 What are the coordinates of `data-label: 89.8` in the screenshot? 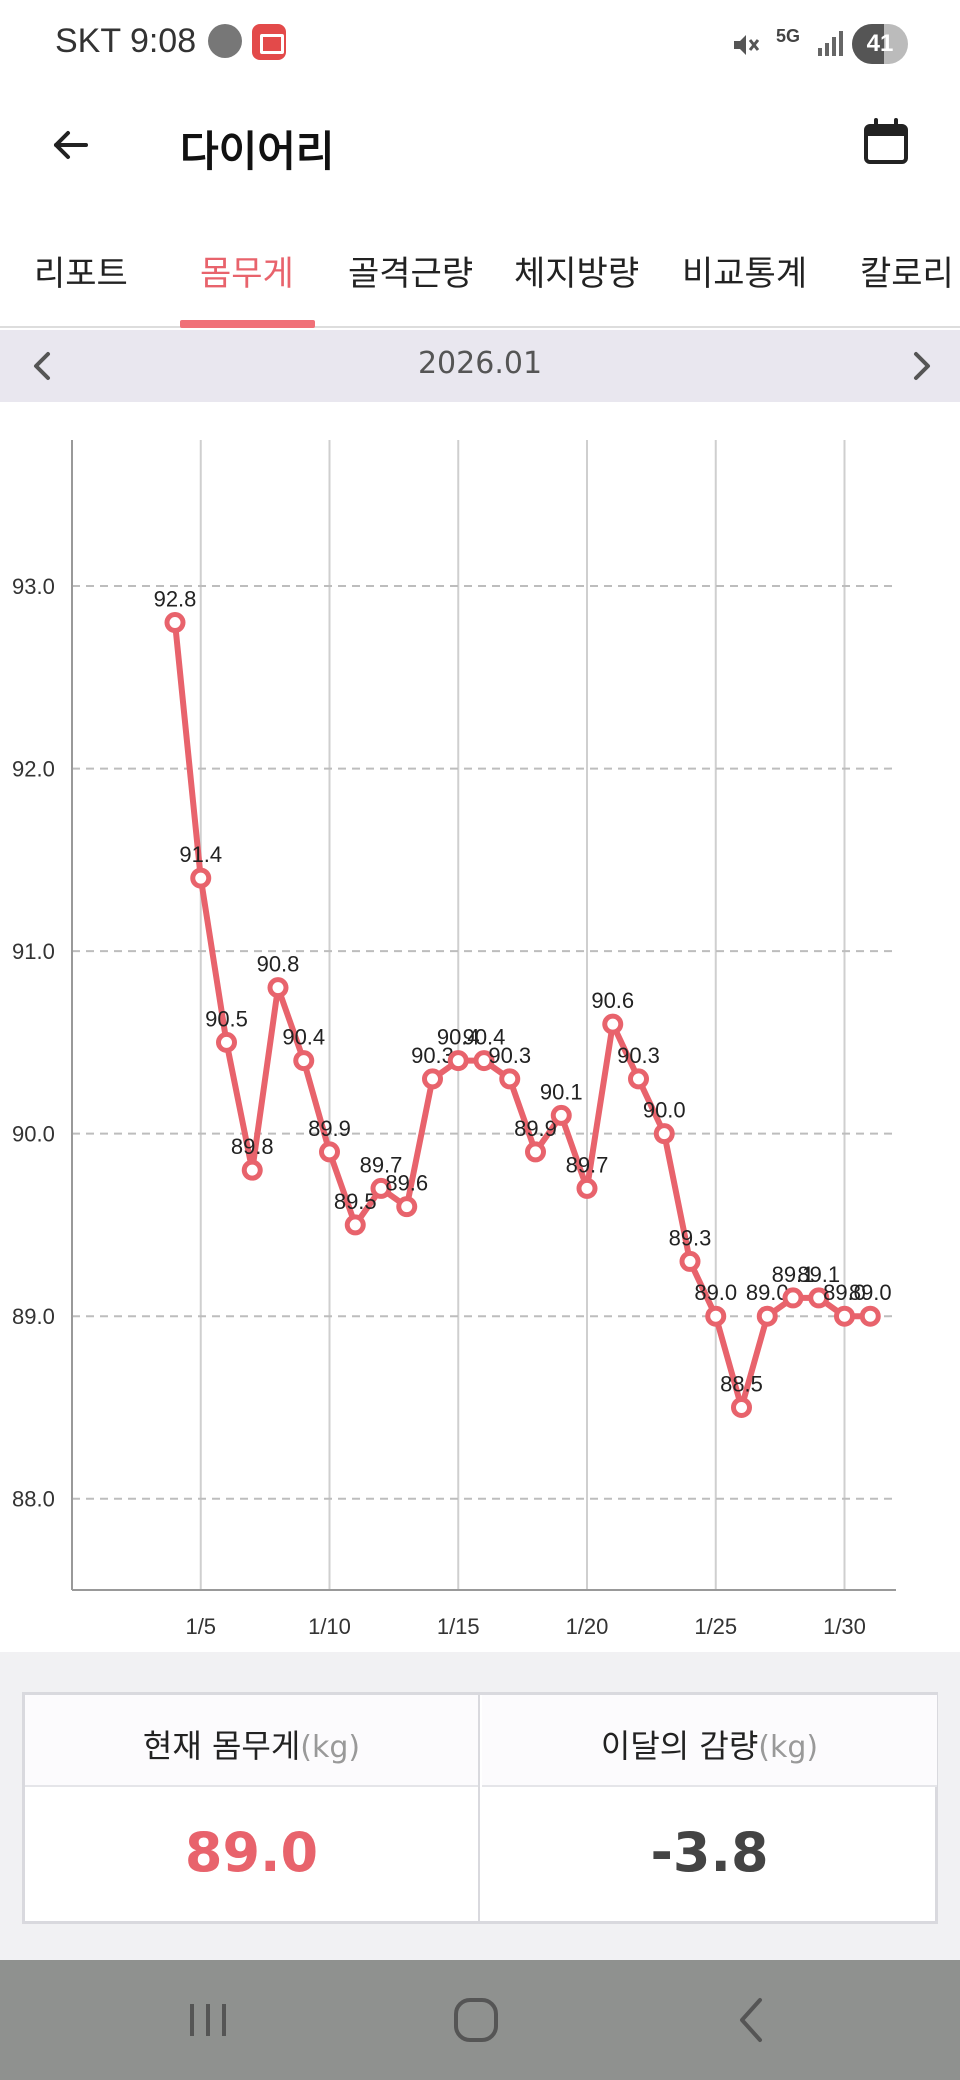 It's located at (252, 1146).